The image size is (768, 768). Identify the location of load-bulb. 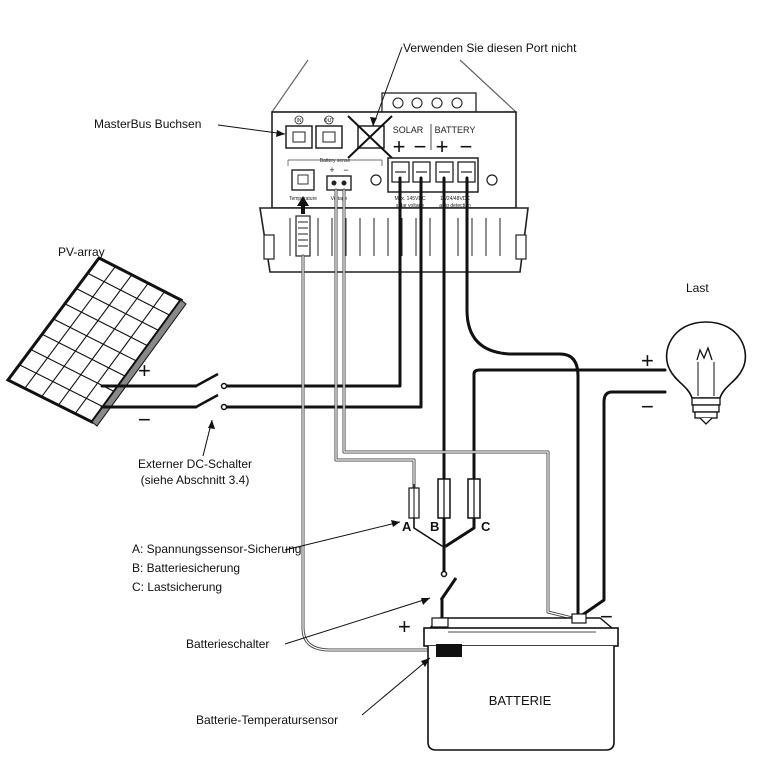
(706, 373).